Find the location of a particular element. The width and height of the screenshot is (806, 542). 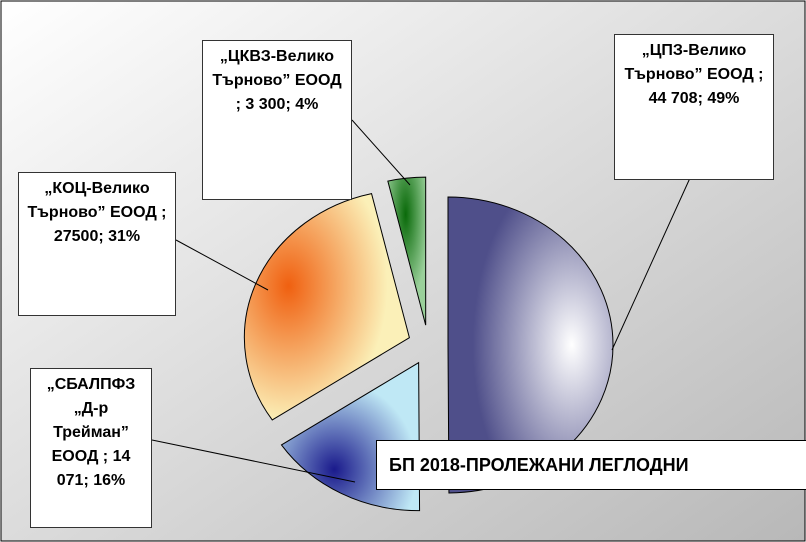

data-label: „ЦПЗ-Велико Търново” ЕООД ; 44 708; 49% is located at coordinates (694, 107).